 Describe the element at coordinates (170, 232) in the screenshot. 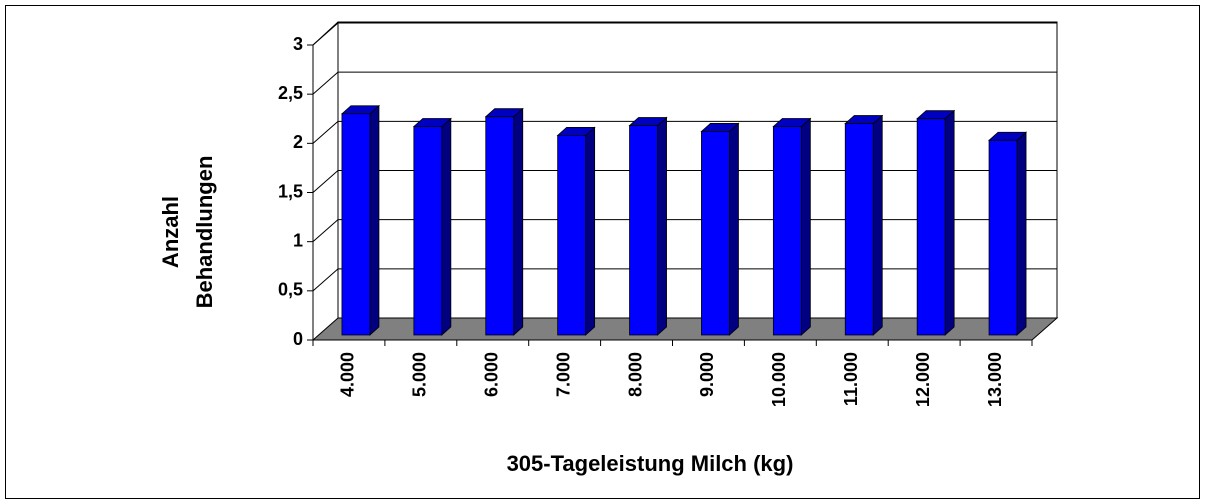

I see `y-axis-title: Anzahl` at that location.